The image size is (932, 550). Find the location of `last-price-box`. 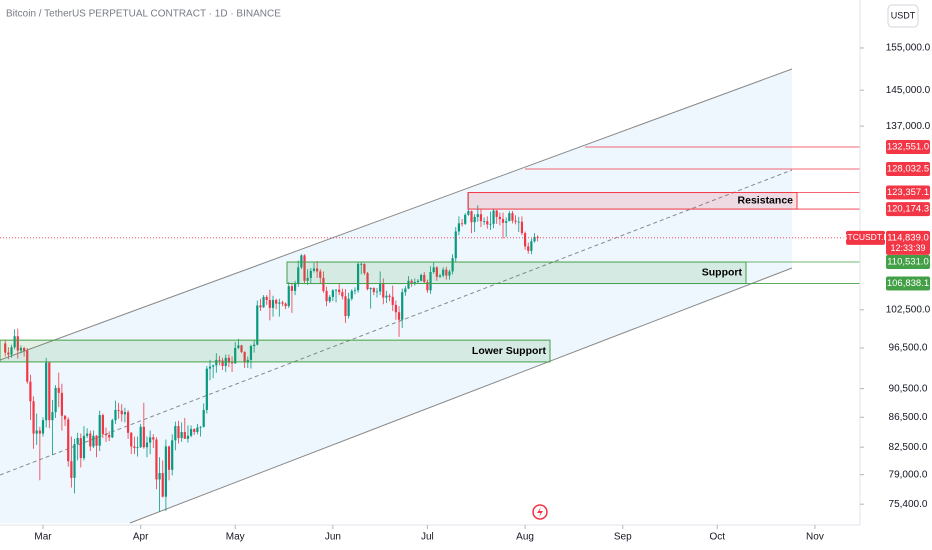

last-price-box is located at coordinates (908, 242).